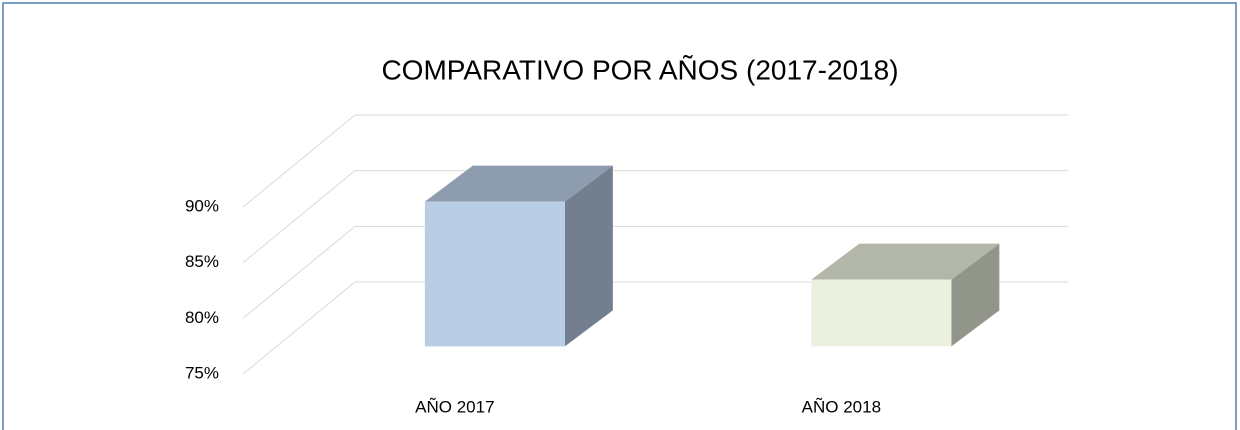 Image resolution: width=1240 pixels, height=430 pixels. Describe the element at coordinates (841, 406) in the screenshot. I see `x-tick-label: AÑO 2018` at that location.